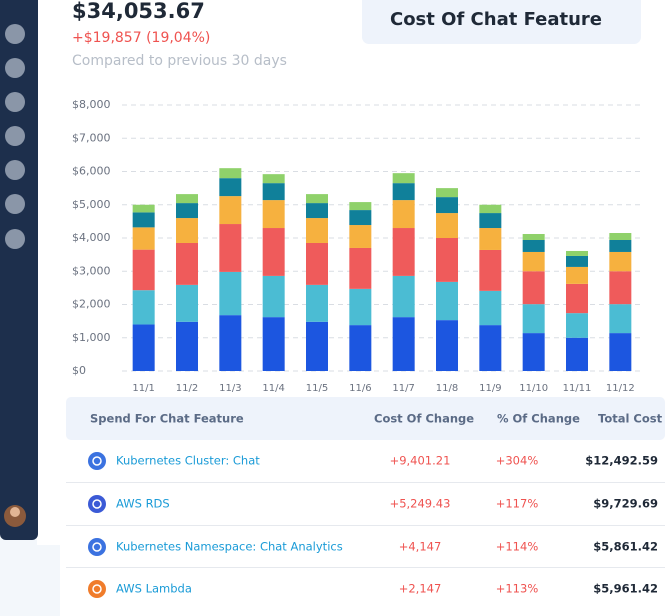 This screenshot has height=616, width=665. I want to click on y-tick-label: $4,000, so click(91, 237).